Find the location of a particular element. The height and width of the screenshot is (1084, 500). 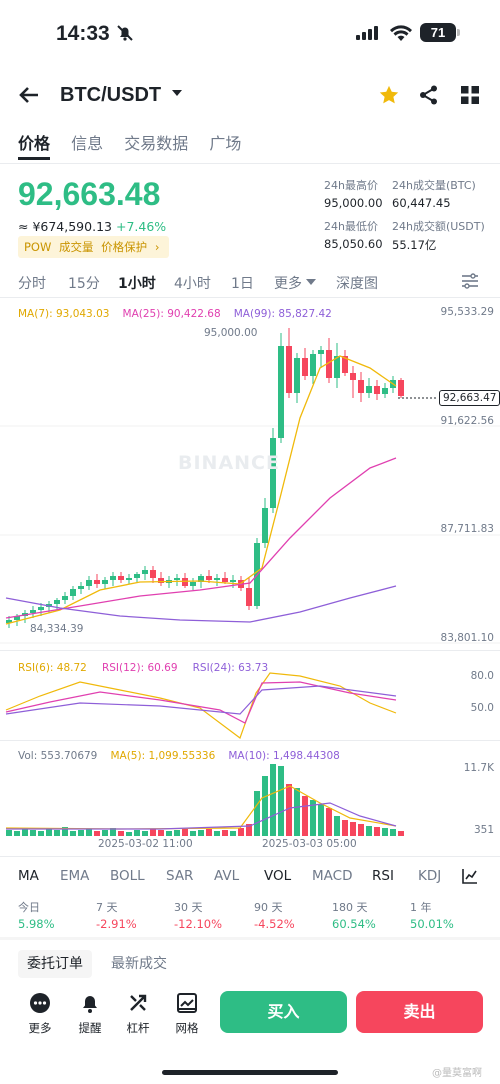

tab-price: 价格 is located at coordinates (34, 143).